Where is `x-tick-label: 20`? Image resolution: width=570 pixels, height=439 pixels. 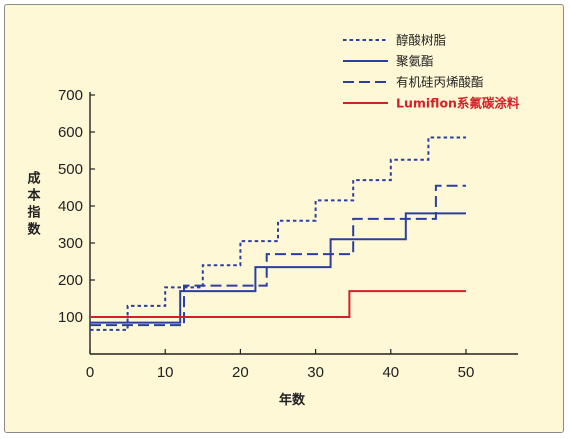
x-tick-label: 20 is located at coordinates (240, 372).